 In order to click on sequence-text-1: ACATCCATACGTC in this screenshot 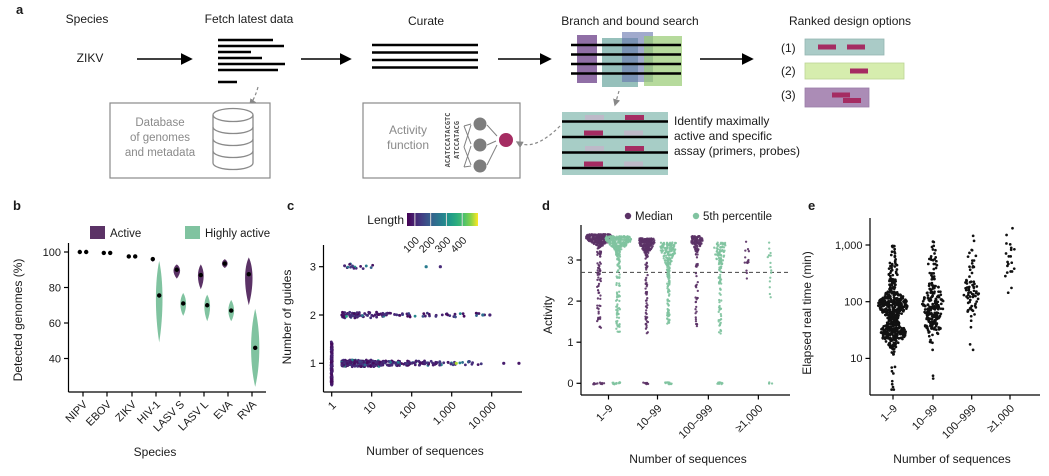, I will do `click(448, 140)`.